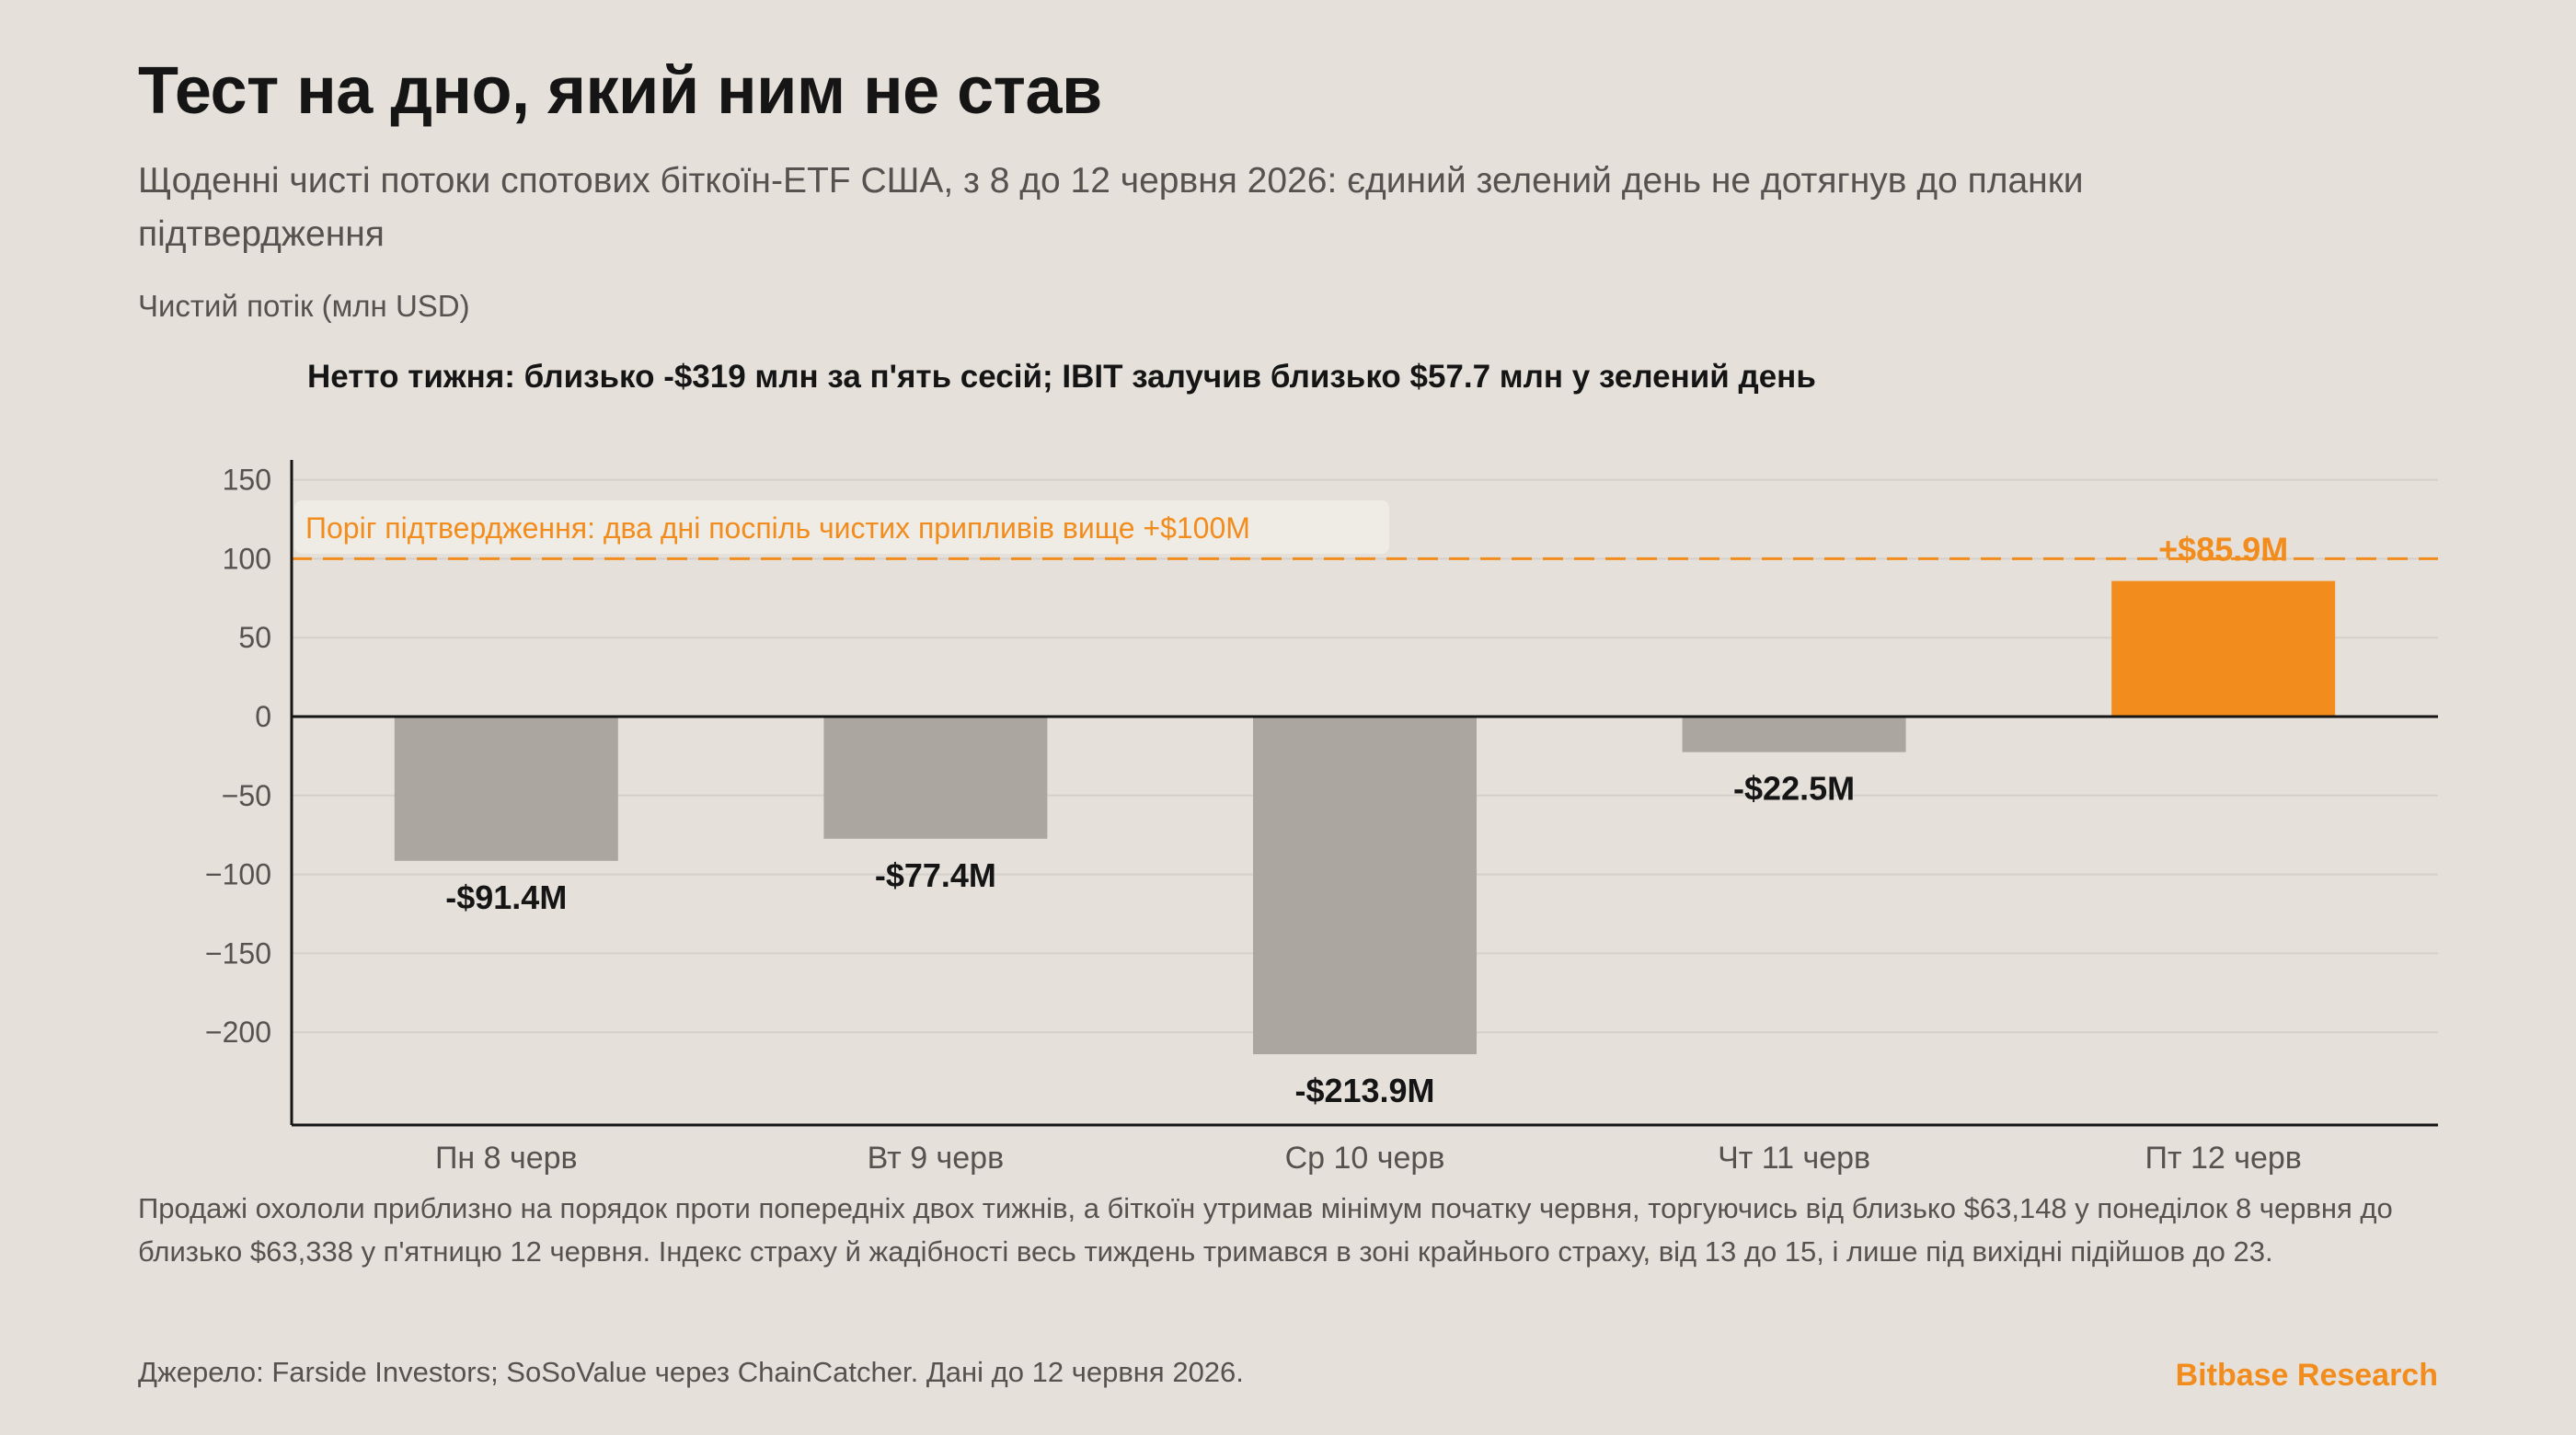 The height and width of the screenshot is (1435, 2576). What do you see at coordinates (238, 953) in the screenshot?
I see `y-tick-label: −150` at bounding box center [238, 953].